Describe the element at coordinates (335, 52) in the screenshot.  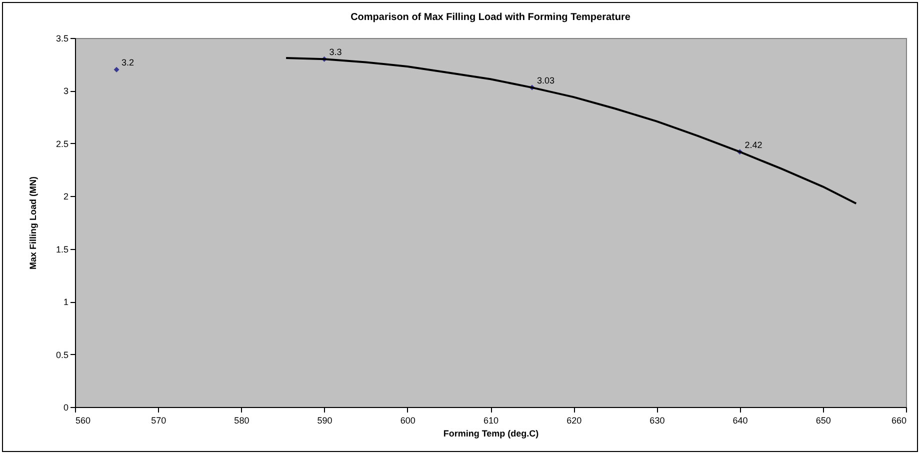
I see `data-label: 3.3` at that location.